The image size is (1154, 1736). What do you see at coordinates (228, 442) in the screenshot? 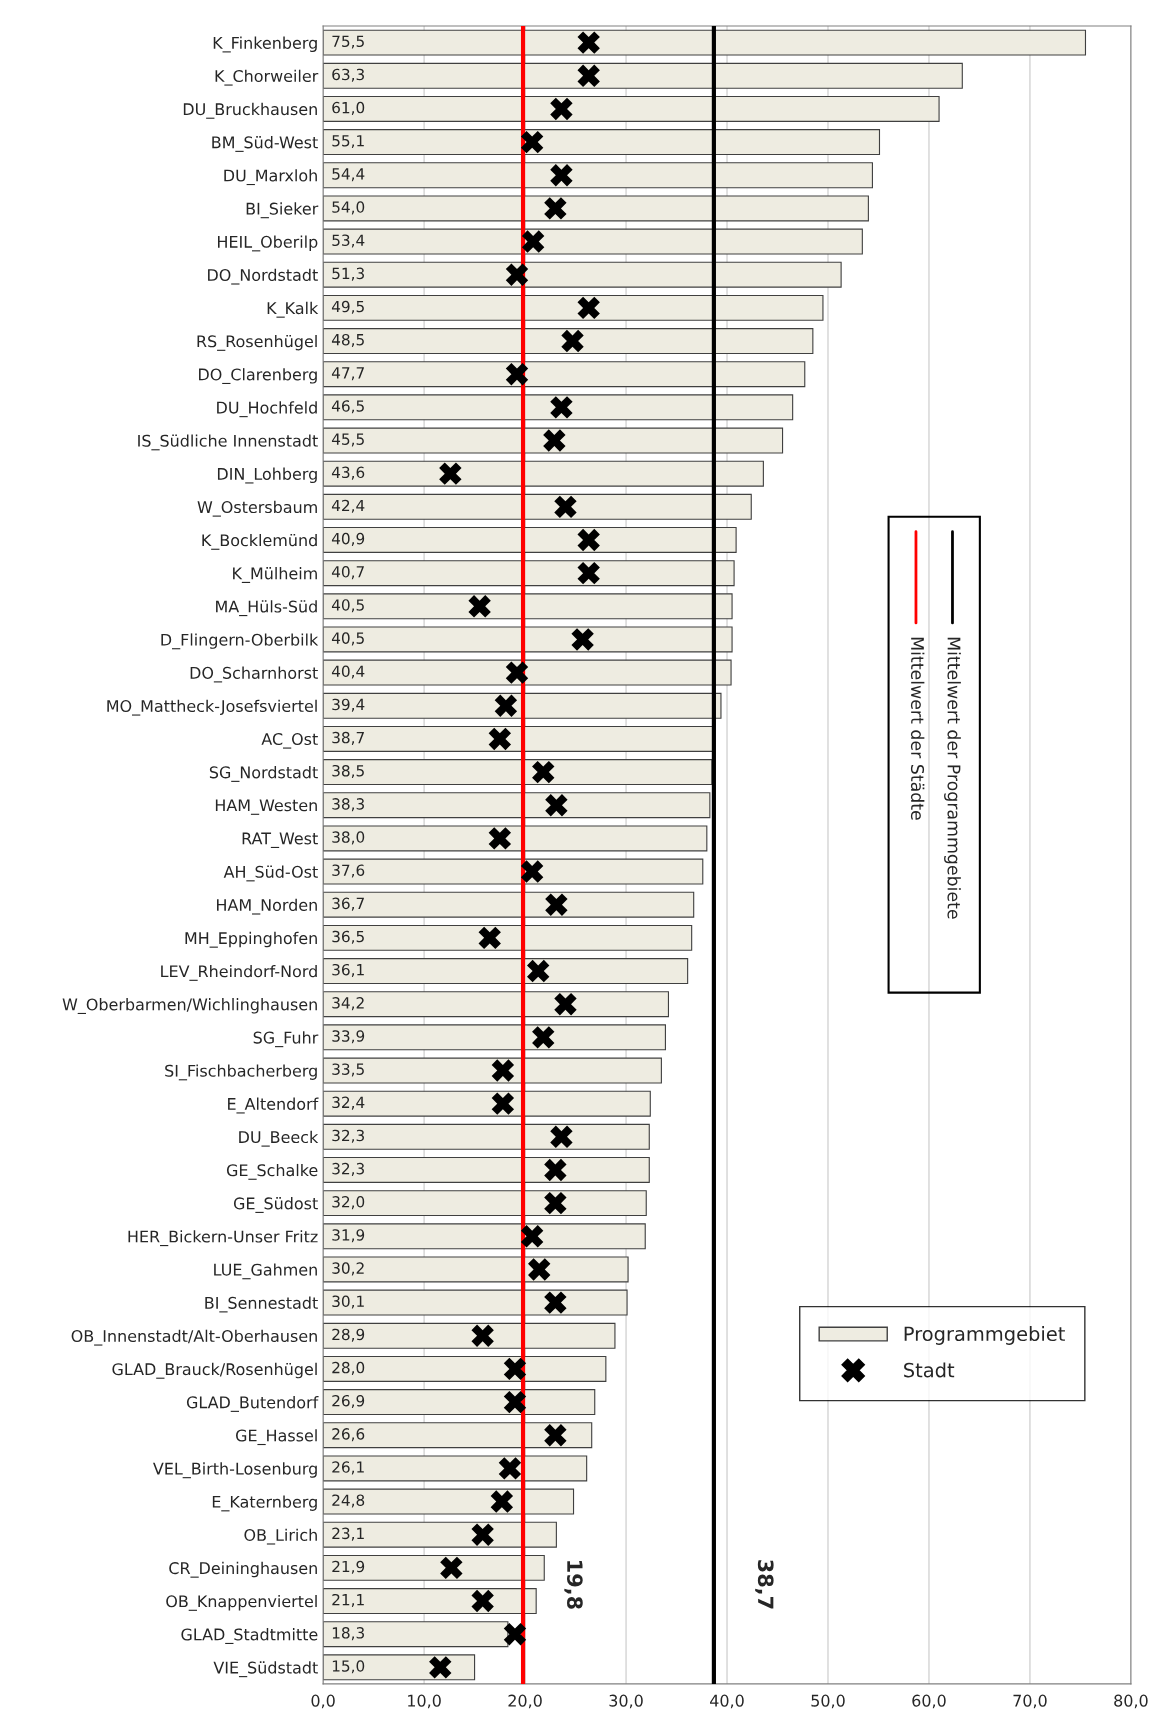
I see `y-tick-label: IS_Südliche Innenstadt` at bounding box center [228, 442].